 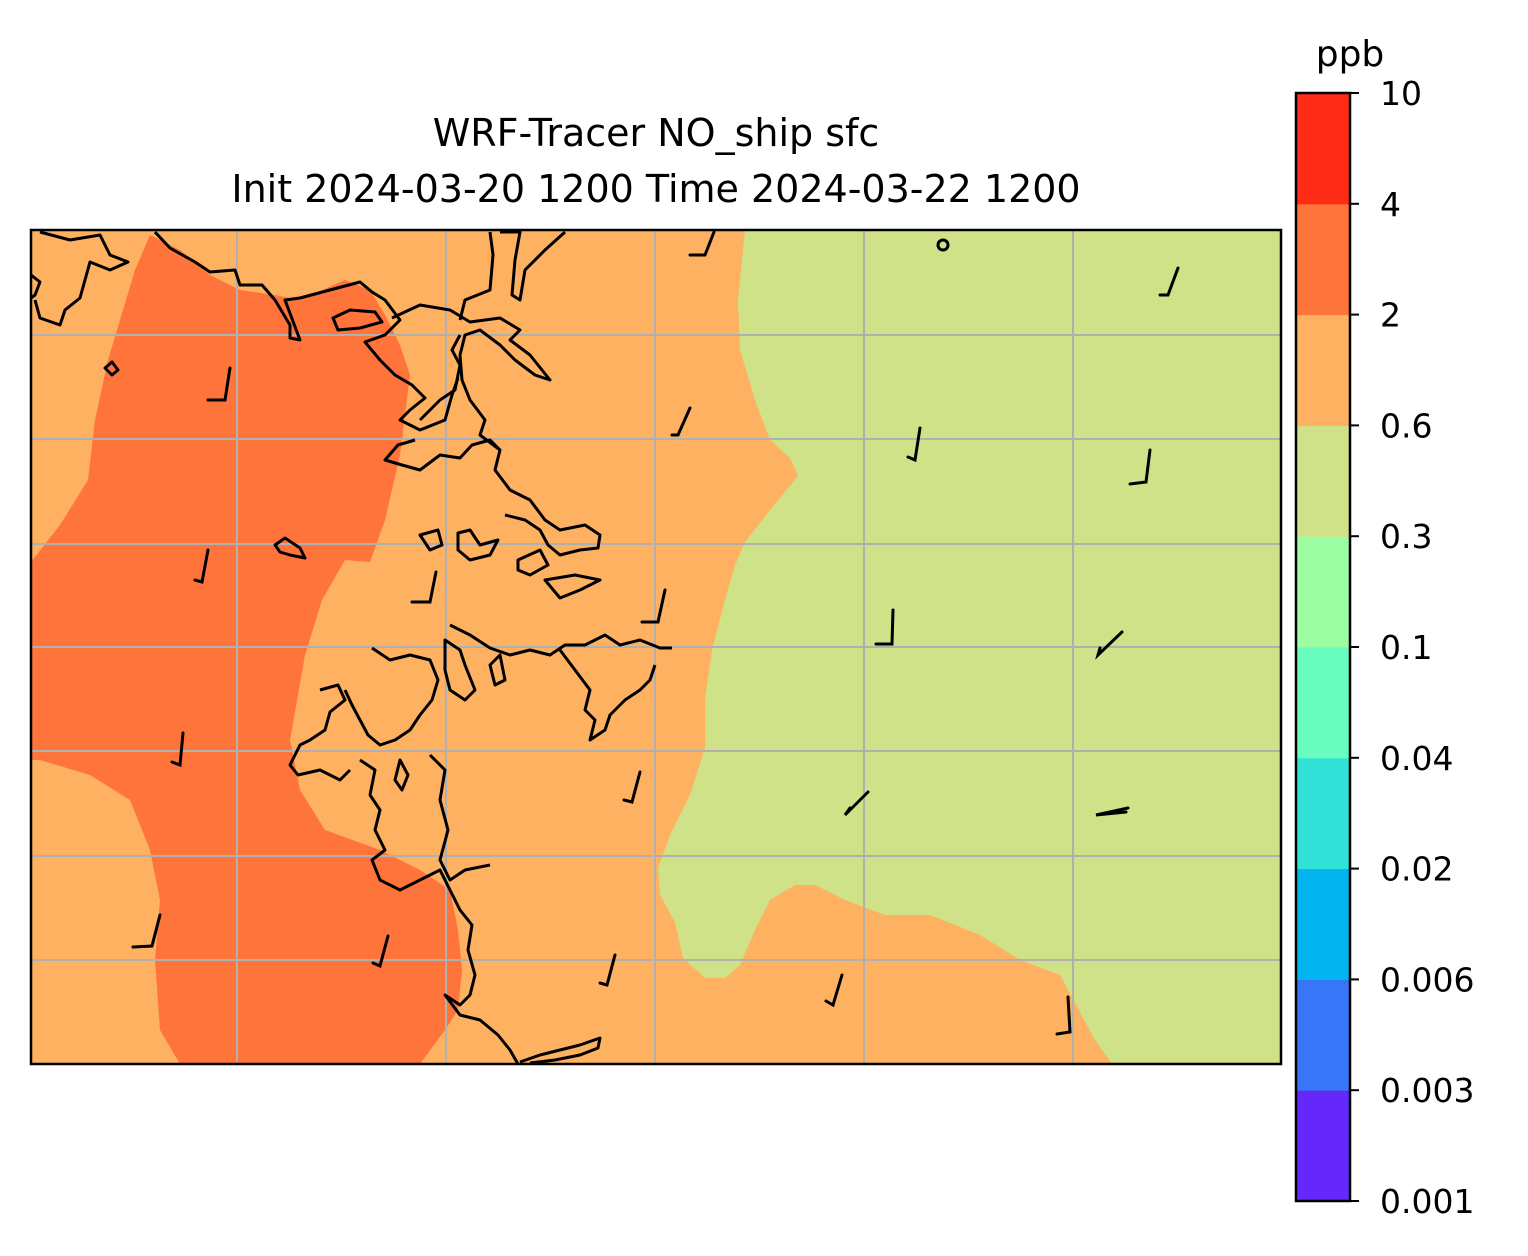 I want to click on colorbar-tick-label: 10, so click(x=1401, y=93).